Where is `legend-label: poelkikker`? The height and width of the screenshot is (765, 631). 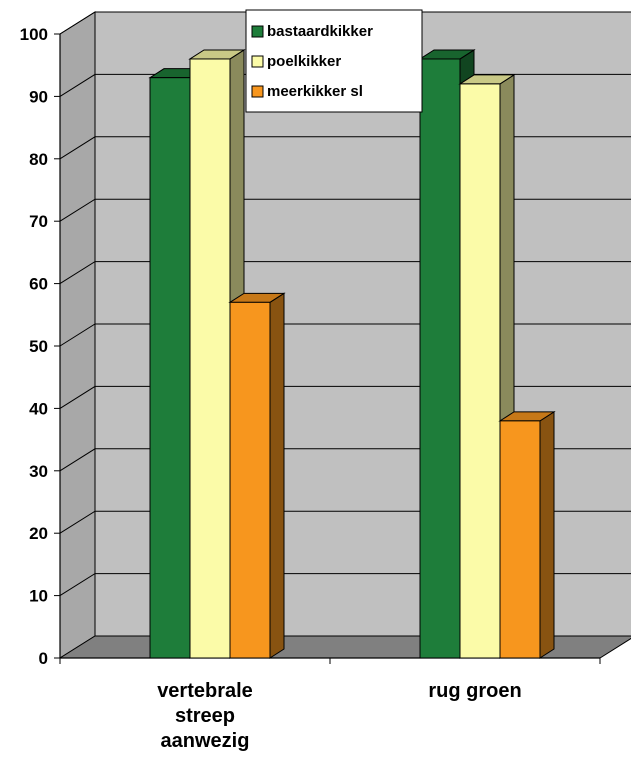
legend-label: poelkikker is located at coordinates (304, 61).